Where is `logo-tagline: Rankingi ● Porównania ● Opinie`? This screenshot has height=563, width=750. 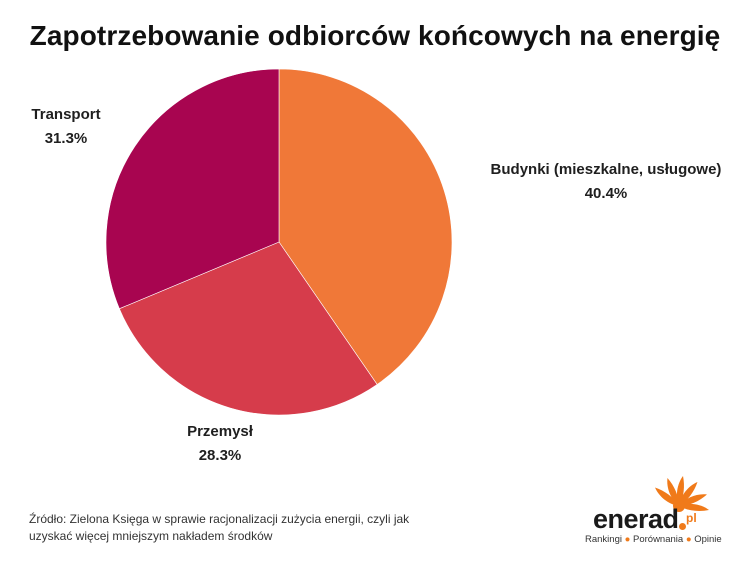 logo-tagline: Rankingi ● Porównania ● Opinie is located at coordinates (653, 539).